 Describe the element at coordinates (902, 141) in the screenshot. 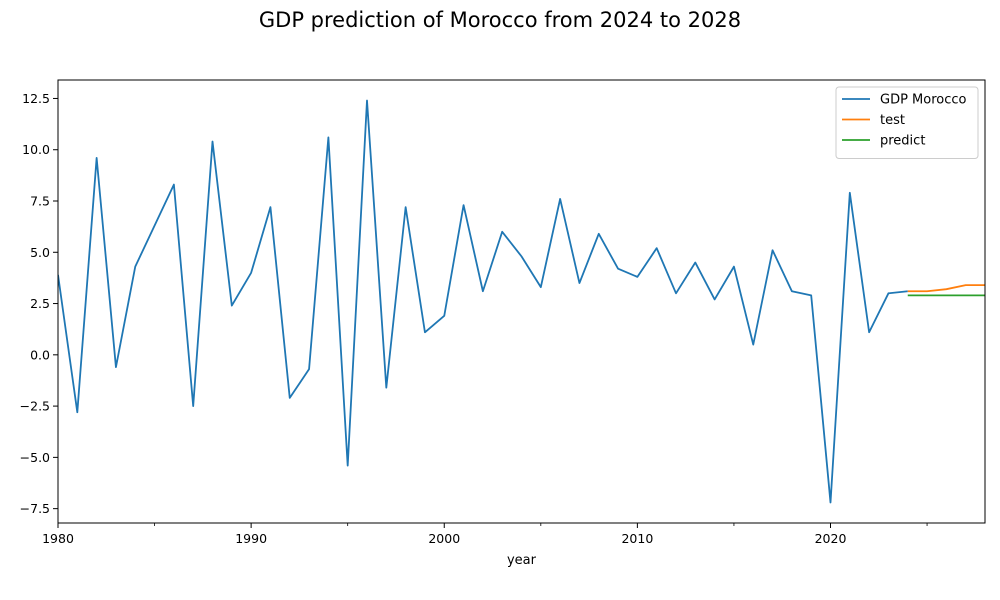

I see `legend-label: predict` at that location.